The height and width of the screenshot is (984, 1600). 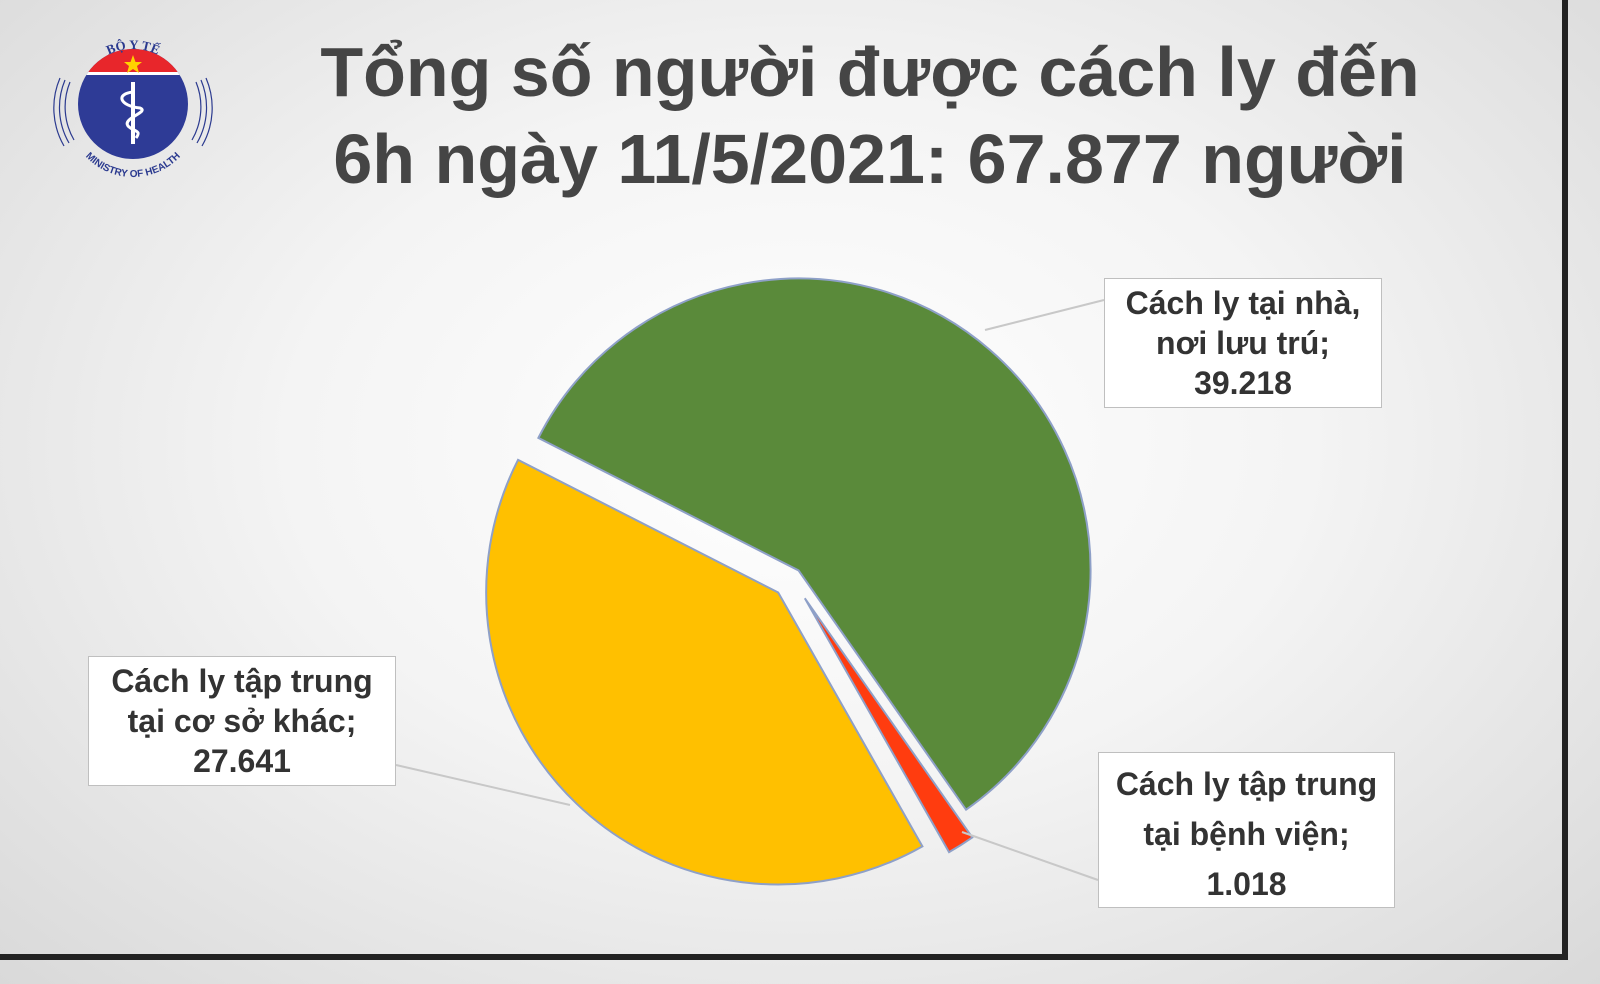 I want to click on slice-hospital, so click(x=888, y=725).